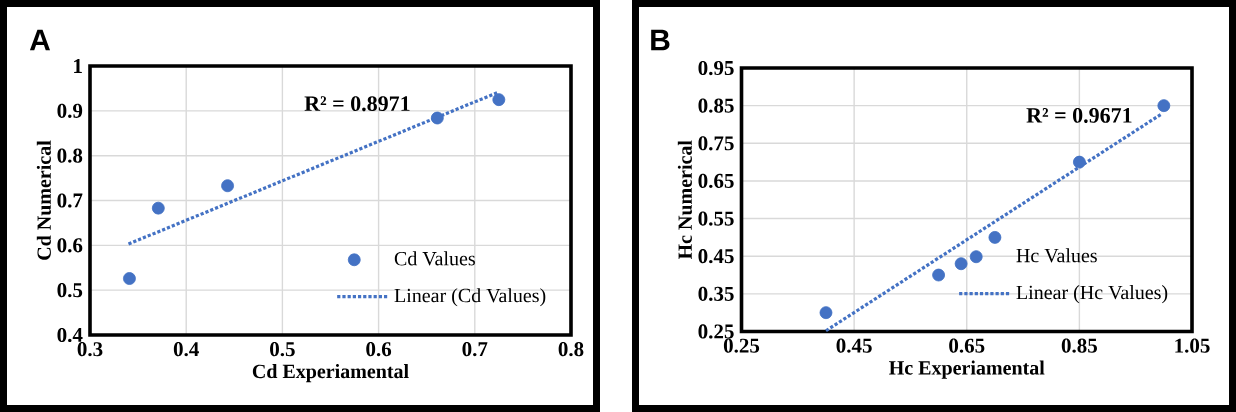 The width and height of the screenshot is (1236, 412). What do you see at coordinates (78, 66) in the screenshot?
I see `y-tick-label: 1` at bounding box center [78, 66].